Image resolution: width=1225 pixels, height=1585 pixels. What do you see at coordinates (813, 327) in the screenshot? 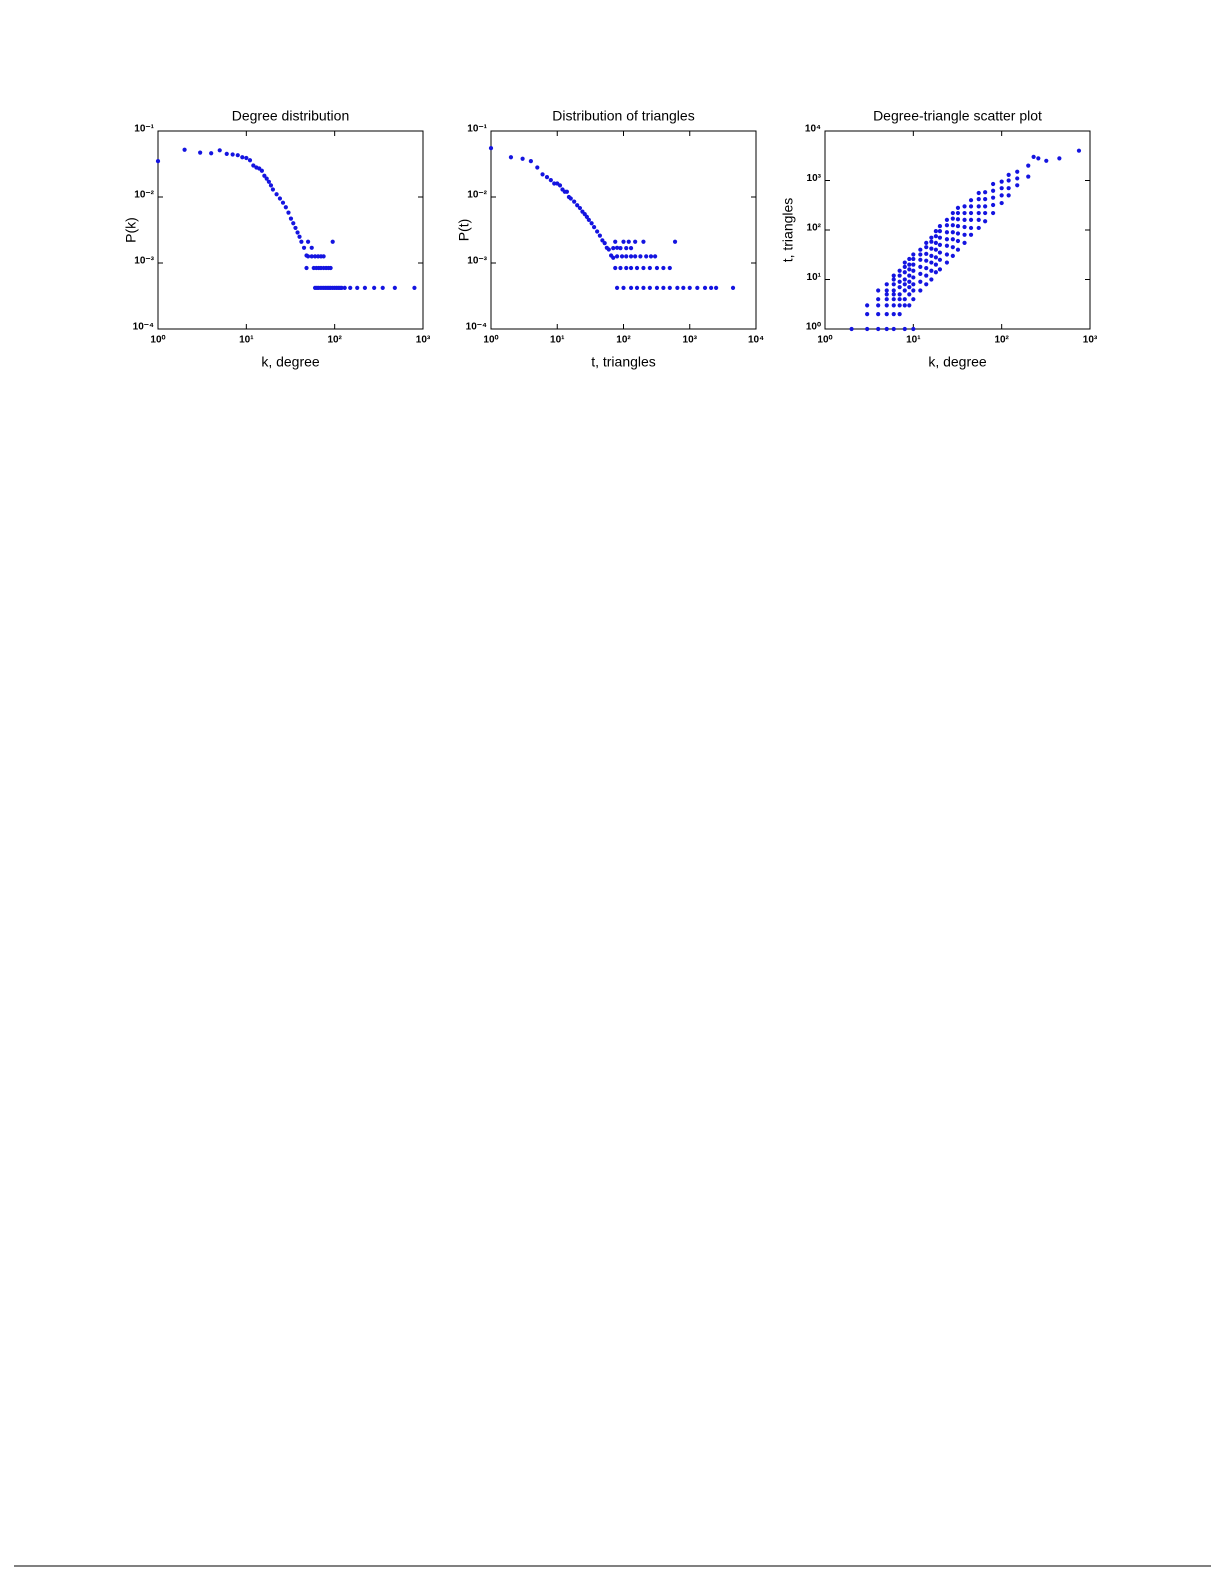
I see `y-tick-label: 10⁰` at bounding box center [813, 327].